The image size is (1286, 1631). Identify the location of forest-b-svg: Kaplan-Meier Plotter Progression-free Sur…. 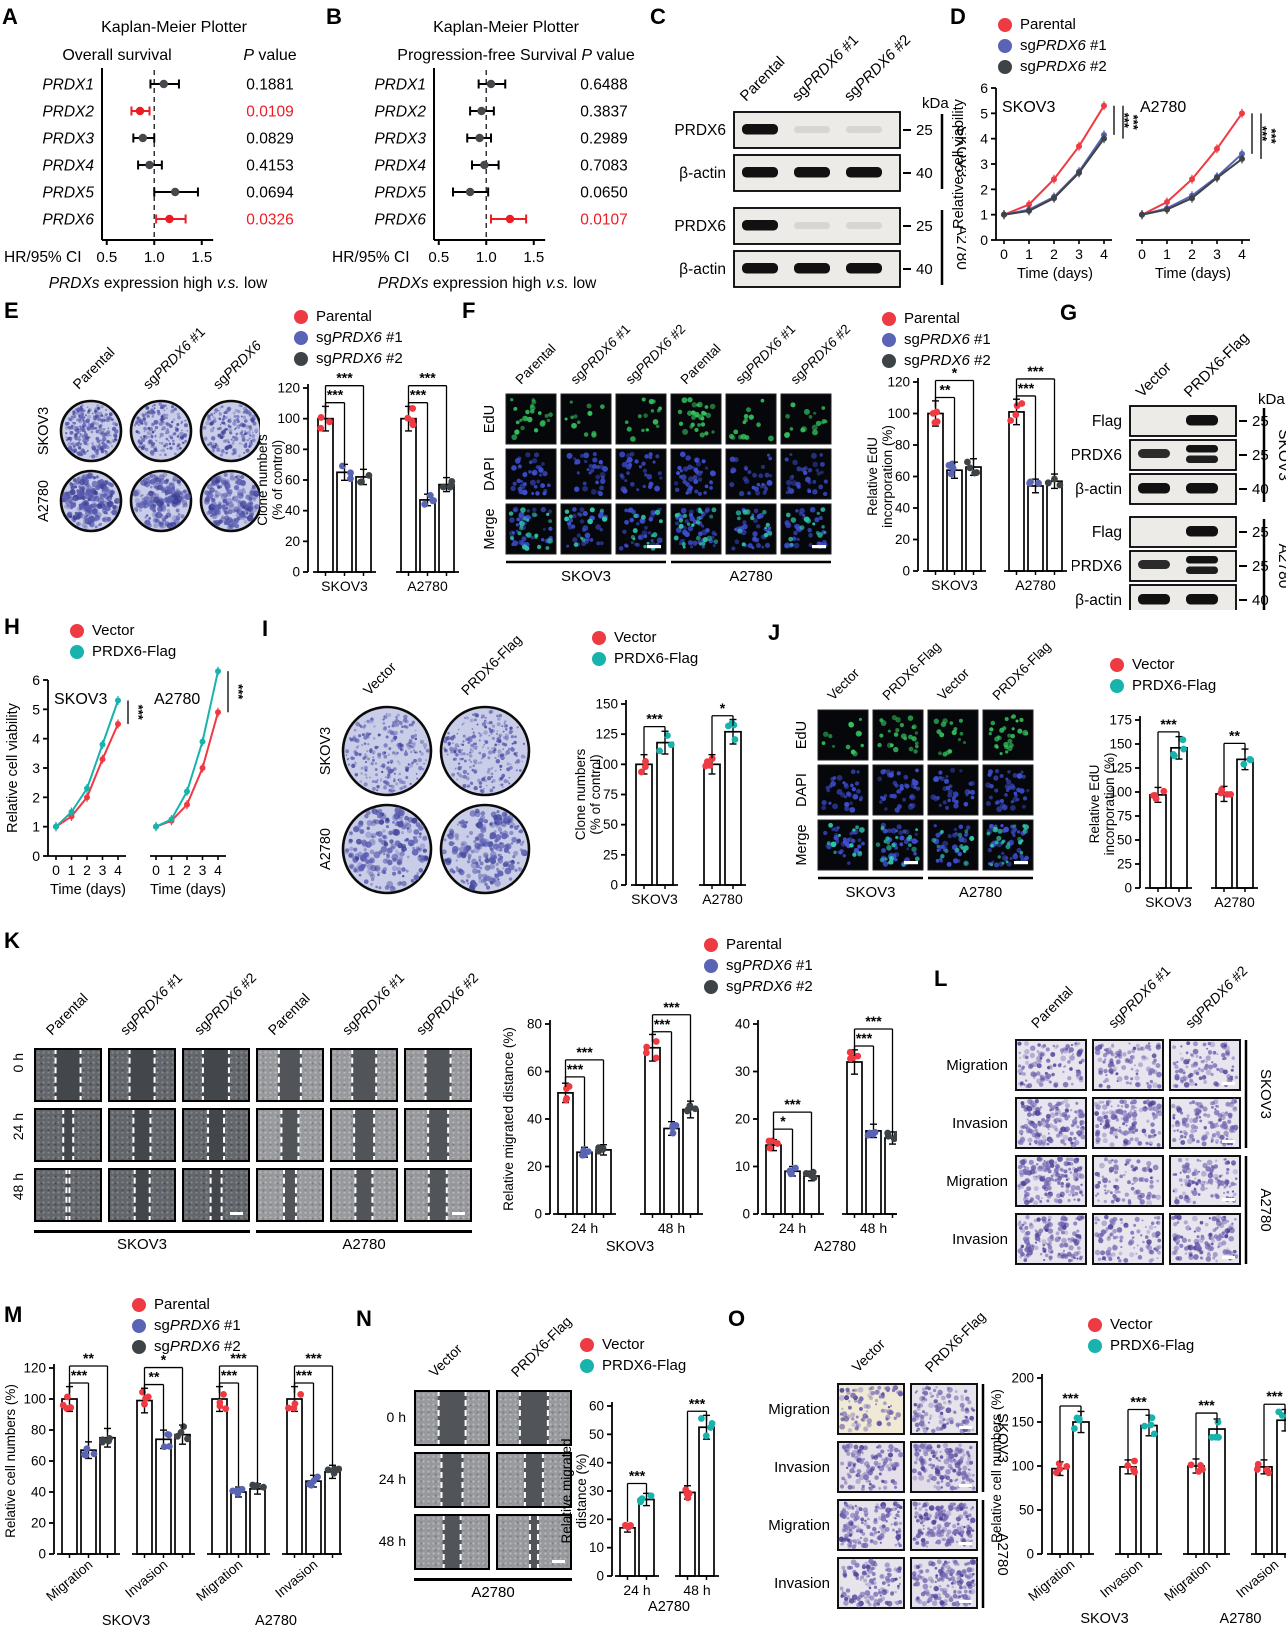
(483, 155).